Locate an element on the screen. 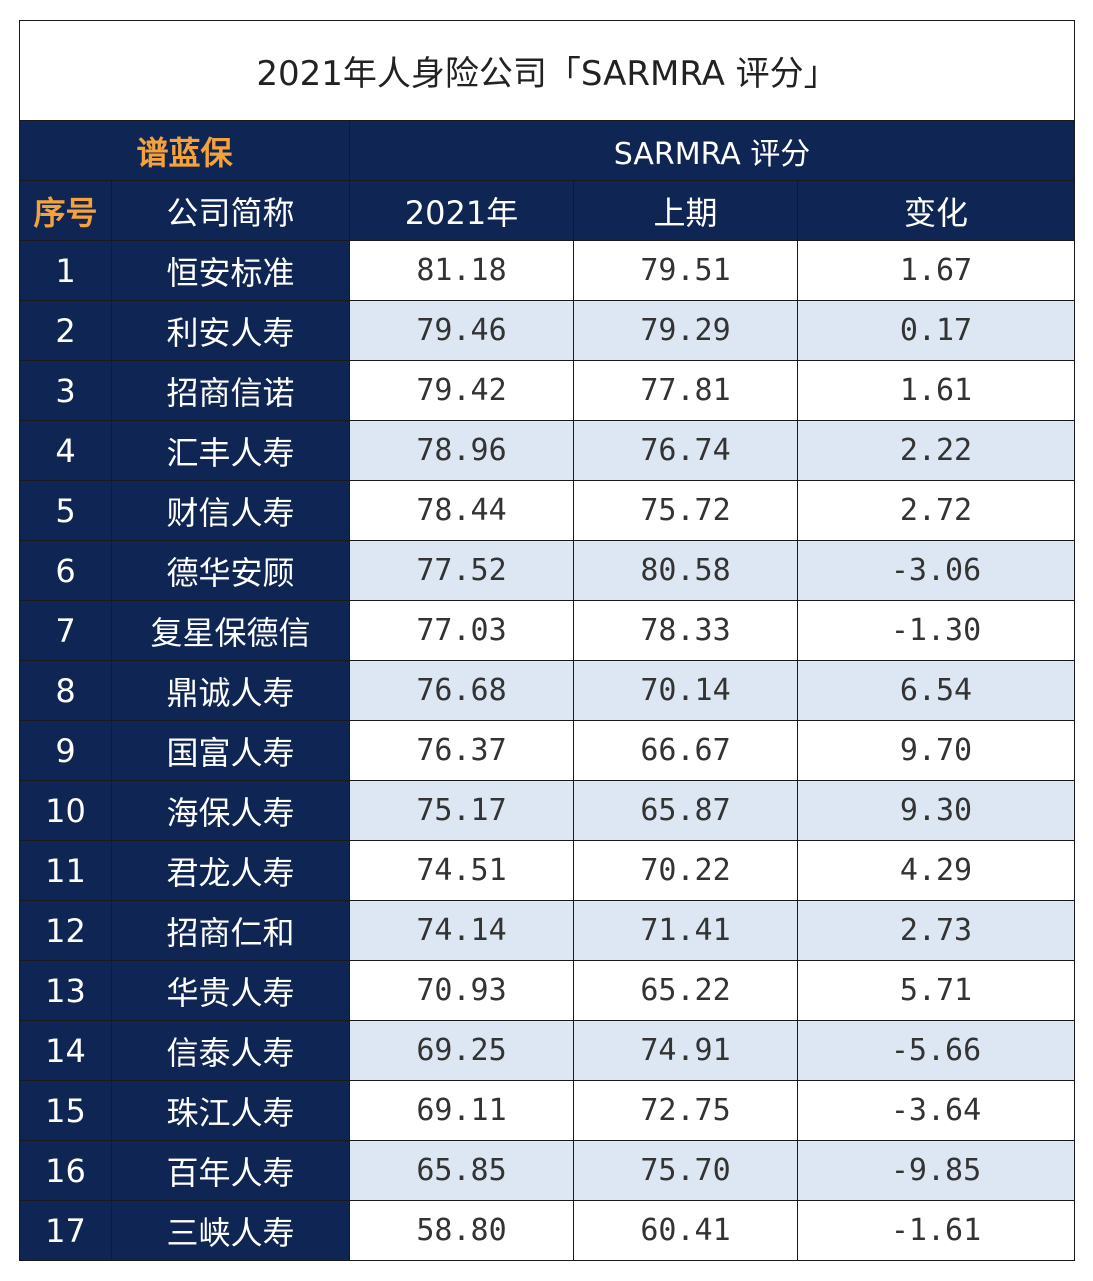 Image resolution: width=1093 pixels, height=1281 pixels. column-header-change: 变化 is located at coordinates (936, 210).